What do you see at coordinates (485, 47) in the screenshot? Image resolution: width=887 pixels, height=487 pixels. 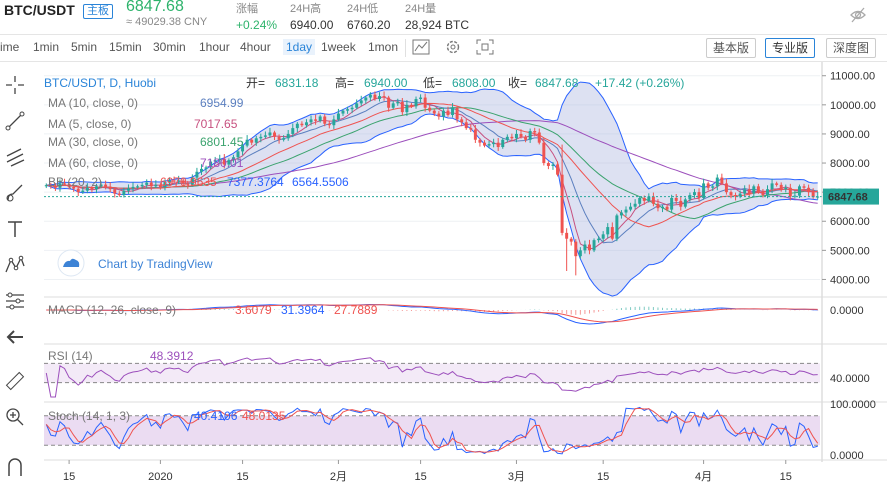 I see `fullscreen-icon` at bounding box center [485, 47].